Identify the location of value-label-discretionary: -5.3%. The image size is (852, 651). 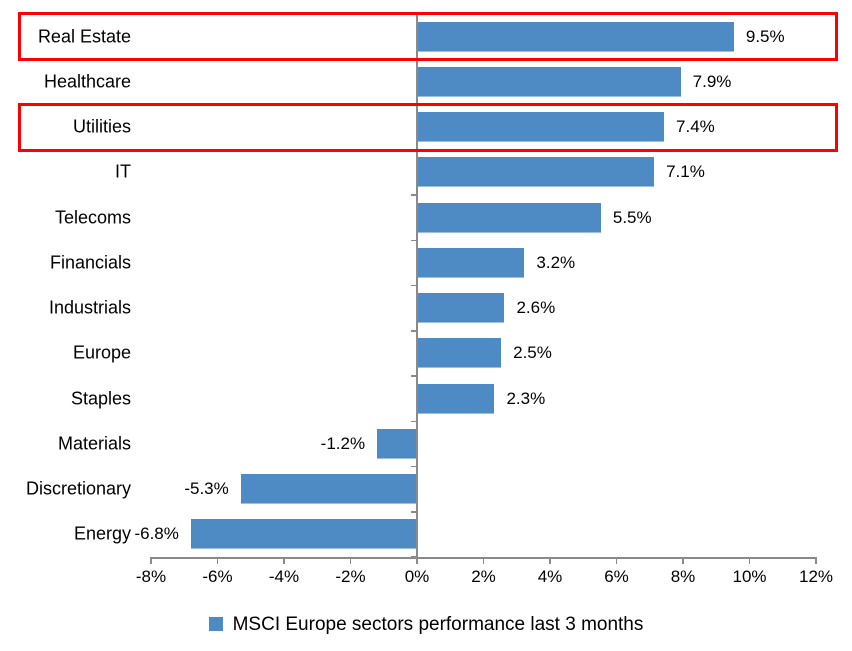
(206, 489).